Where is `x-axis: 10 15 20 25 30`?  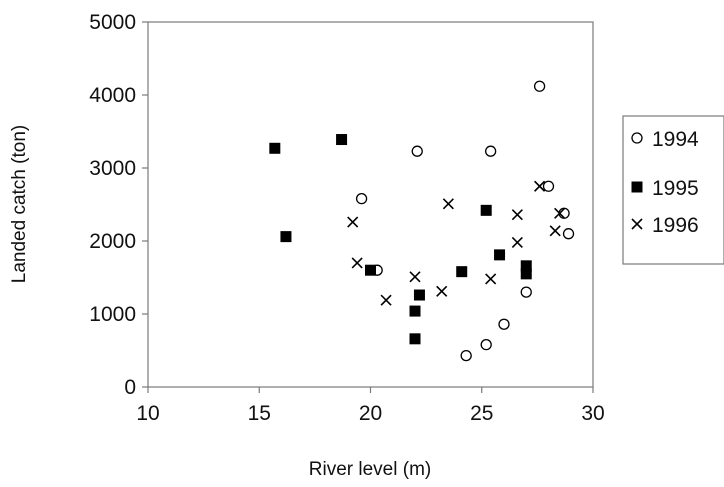
x-axis: 10 15 20 25 30 is located at coordinates (370, 406).